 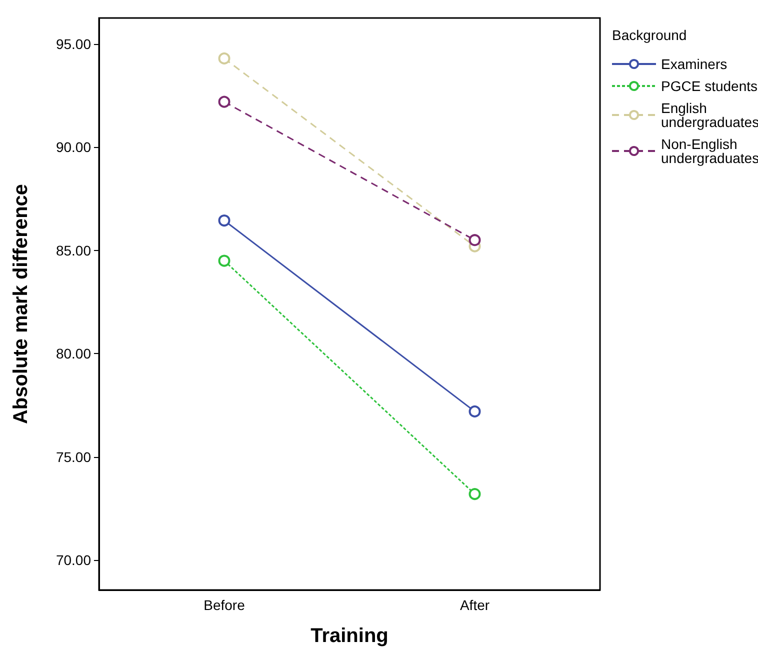 I want to click on y-tick-label: 90.00, so click(x=74, y=147).